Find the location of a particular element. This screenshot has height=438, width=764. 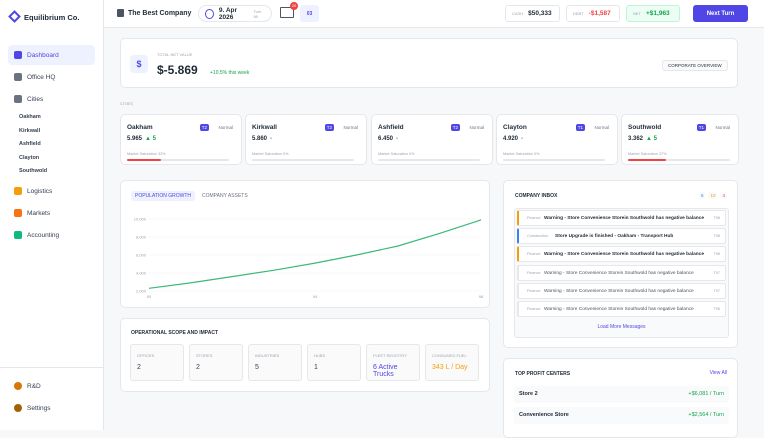

stat-label: INDUSTRIES is located at coordinates (267, 355).